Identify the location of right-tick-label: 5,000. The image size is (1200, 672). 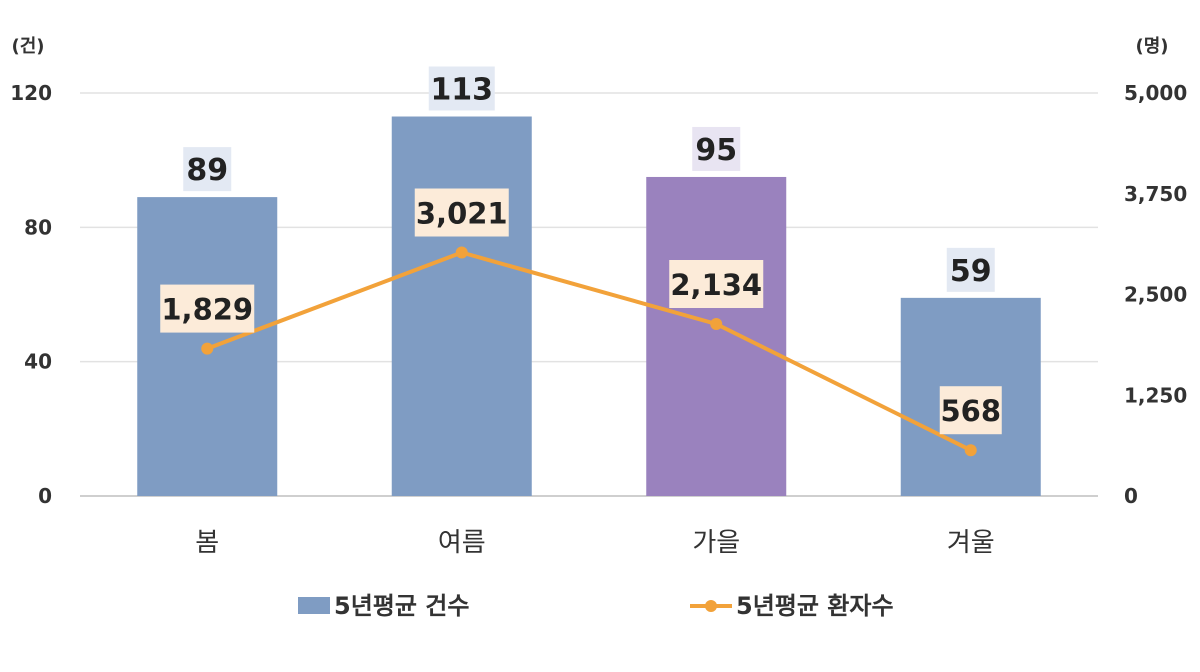
(1155, 93).